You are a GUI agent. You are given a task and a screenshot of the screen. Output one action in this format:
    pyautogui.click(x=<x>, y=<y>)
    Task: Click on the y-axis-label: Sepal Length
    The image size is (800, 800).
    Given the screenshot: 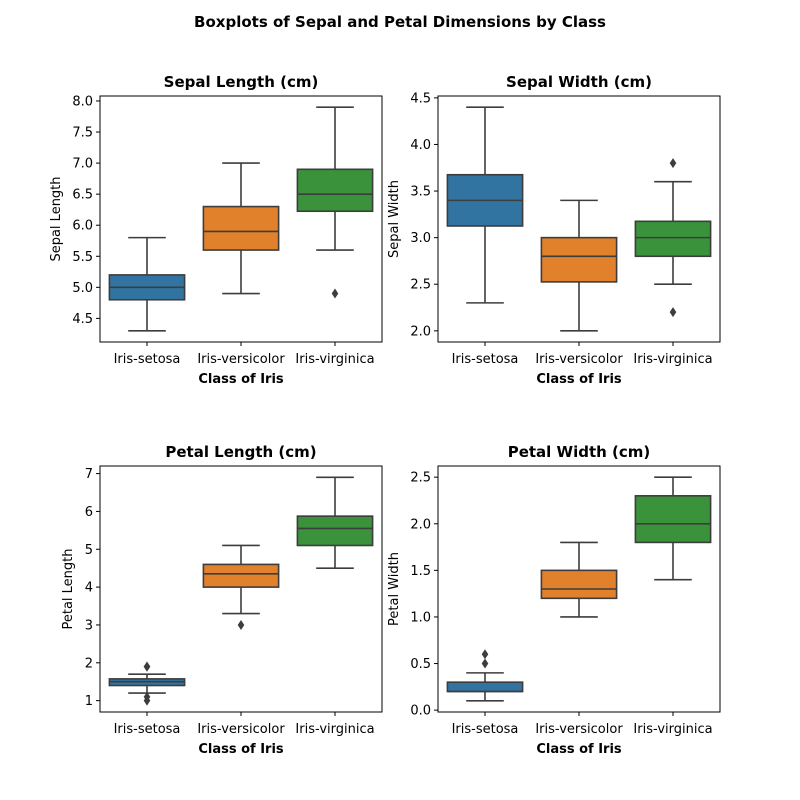 What is the action you would take?
    pyautogui.click(x=56, y=218)
    